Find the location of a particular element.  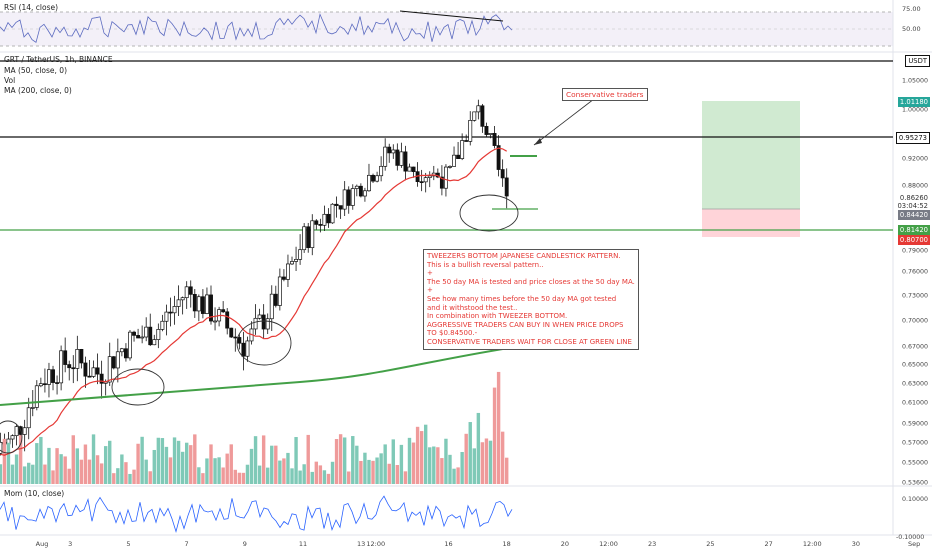

price-tick-16: 0.59000 is located at coordinates (915, 424).